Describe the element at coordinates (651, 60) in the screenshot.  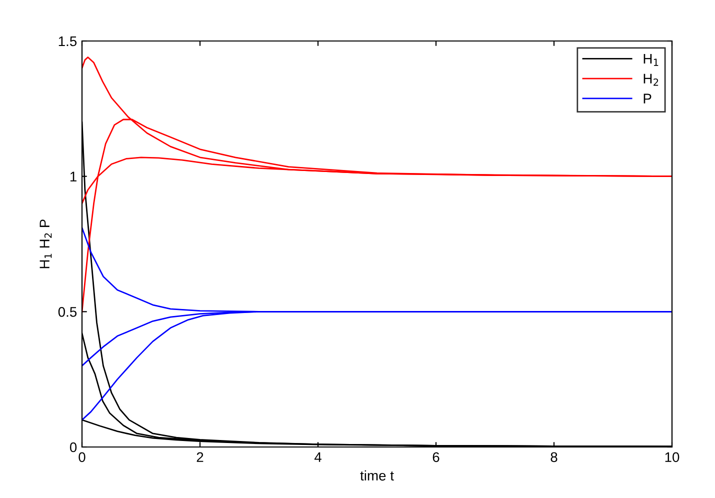
I see `legend-label: H$_{1}$` at that location.